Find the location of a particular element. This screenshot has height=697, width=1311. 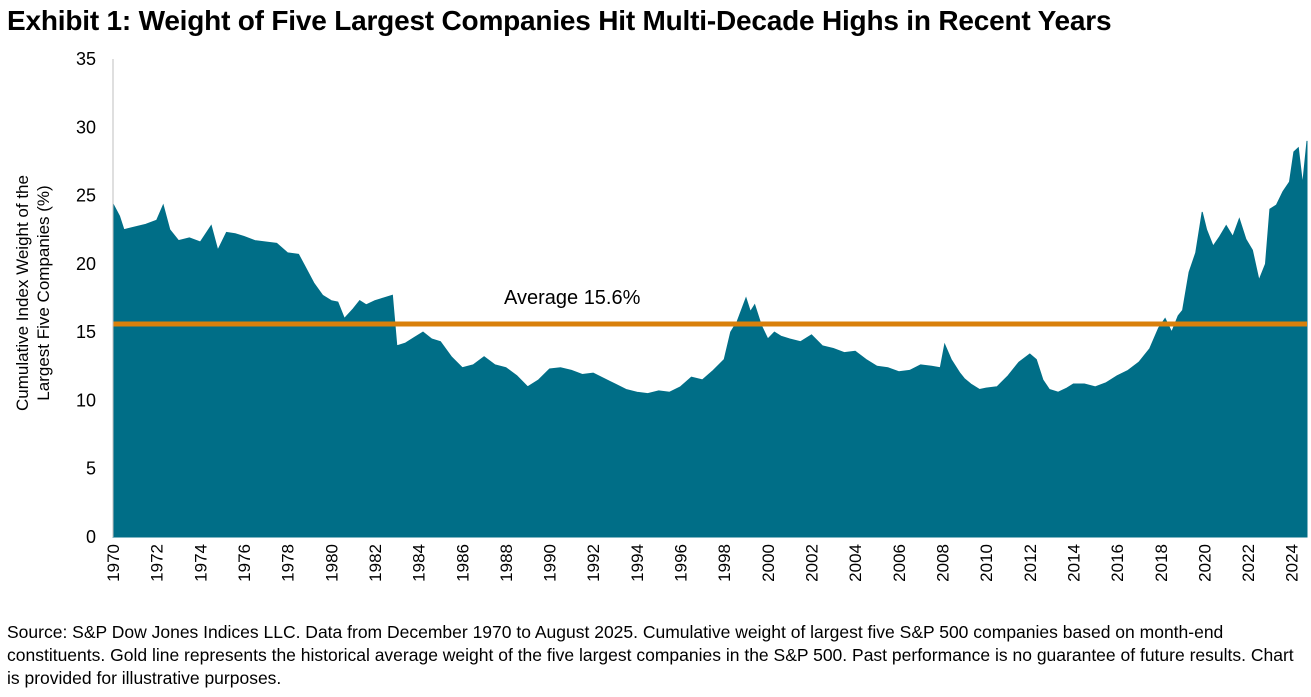

y-axis-label-line-2: Largest Five Companies (%) is located at coordinates (43, 292).